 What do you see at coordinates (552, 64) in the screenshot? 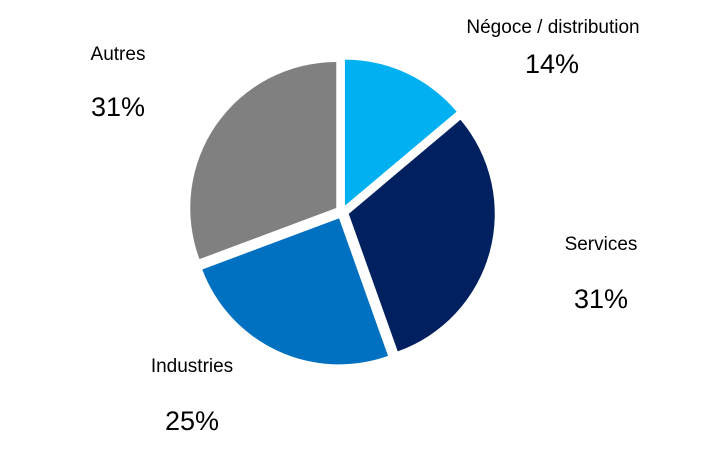
I see `slice-value-negoce: 14%` at bounding box center [552, 64].